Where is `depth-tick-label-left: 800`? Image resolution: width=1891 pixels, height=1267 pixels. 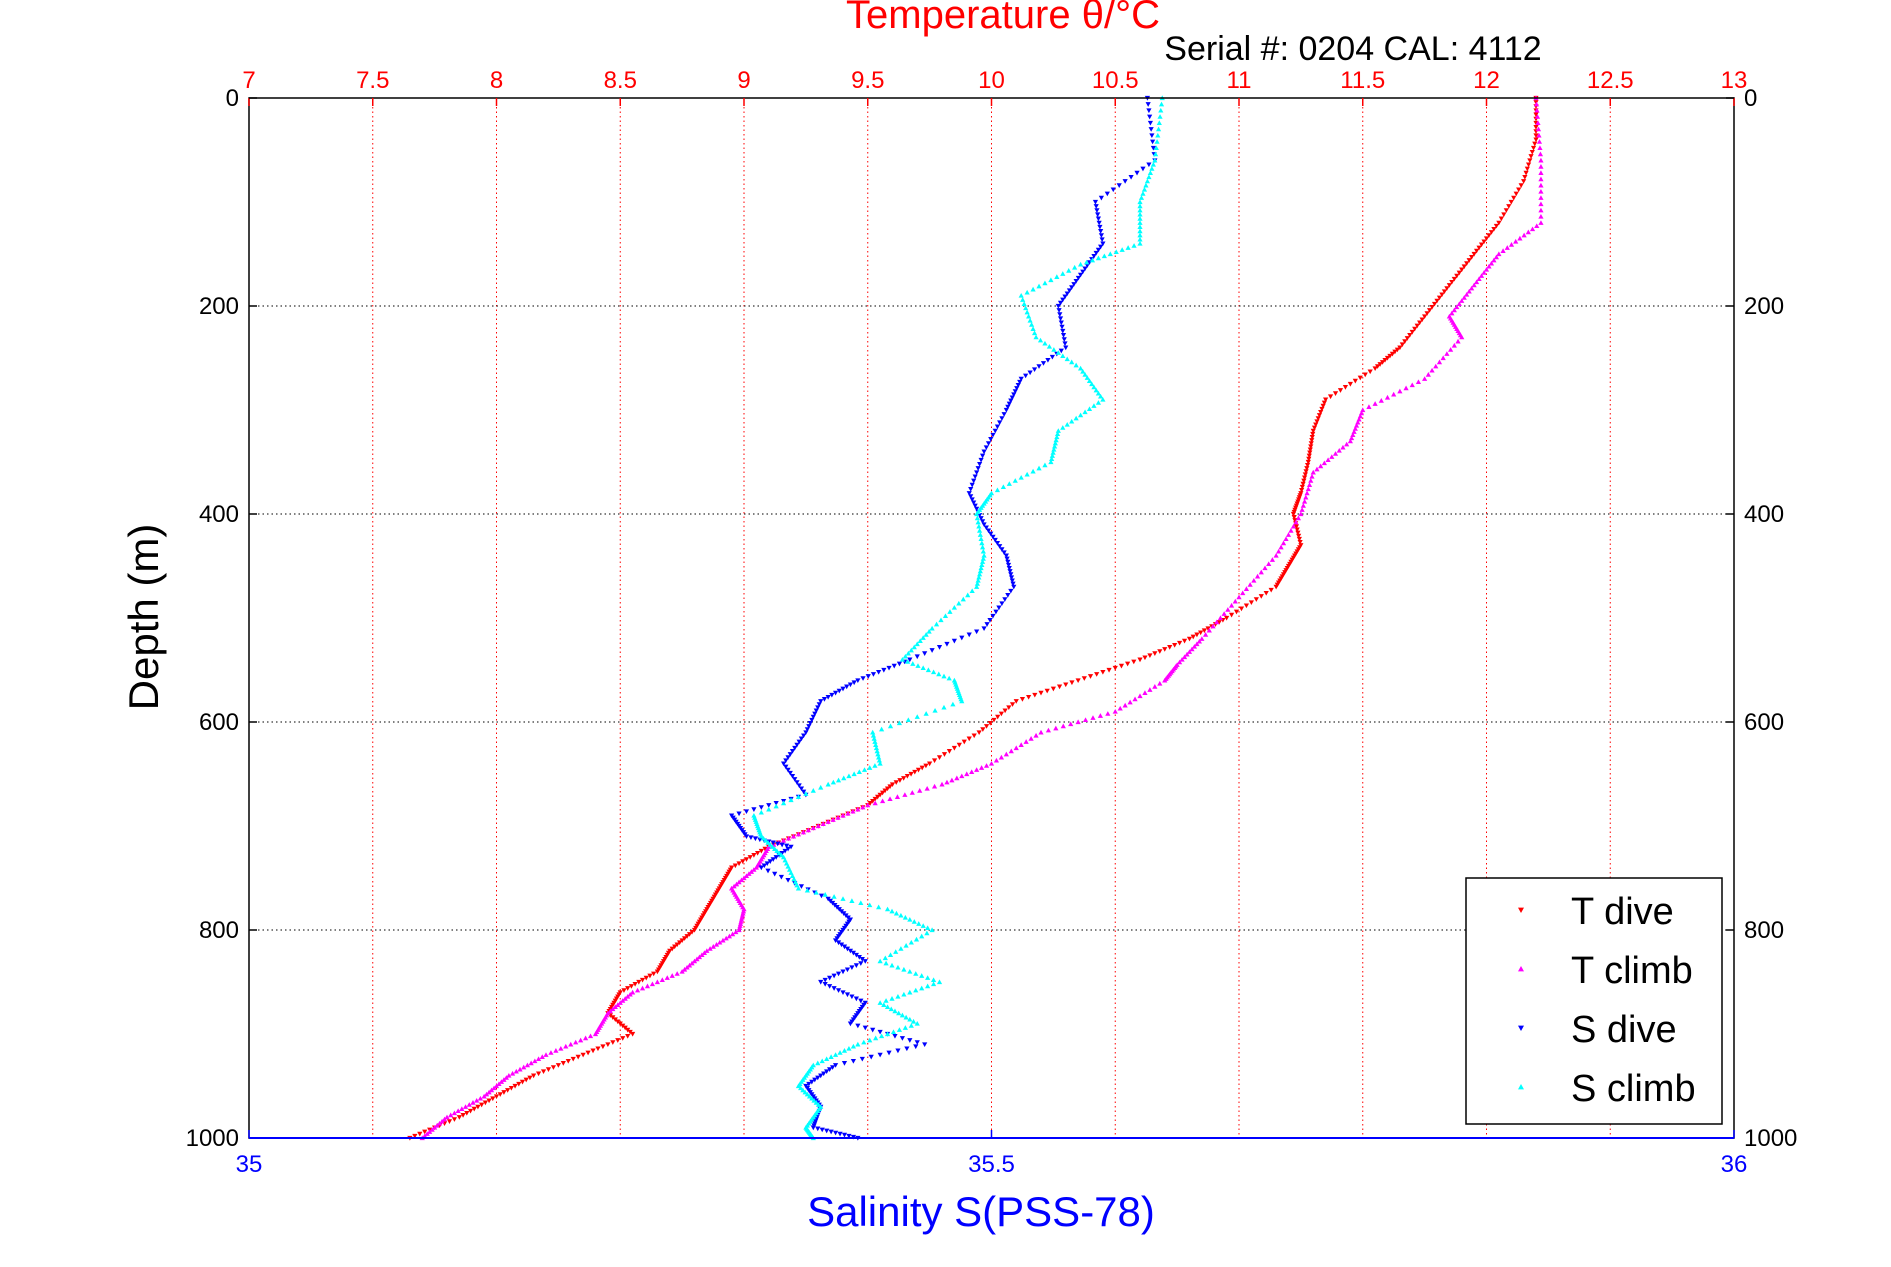 depth-tick-label-left: 800 is located at coordinates (219, 930).